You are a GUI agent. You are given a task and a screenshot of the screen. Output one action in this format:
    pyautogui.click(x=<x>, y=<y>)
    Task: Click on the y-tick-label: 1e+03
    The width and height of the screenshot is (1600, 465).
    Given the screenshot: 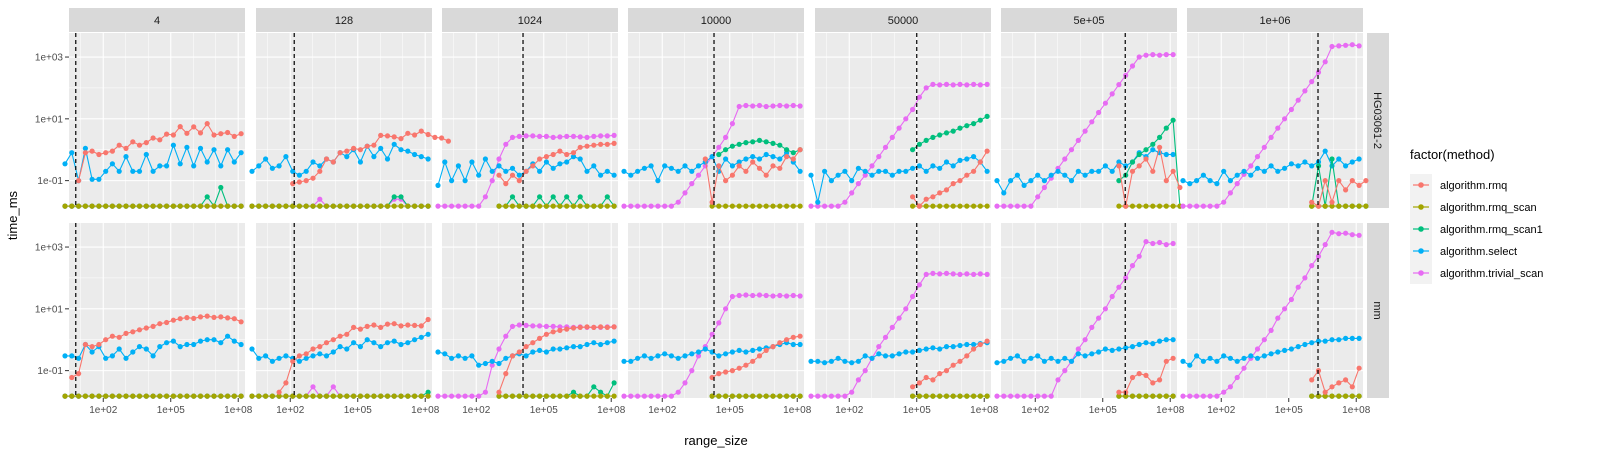 What is the action you would take?
    pyautogui.click(x=49, y=58)
    